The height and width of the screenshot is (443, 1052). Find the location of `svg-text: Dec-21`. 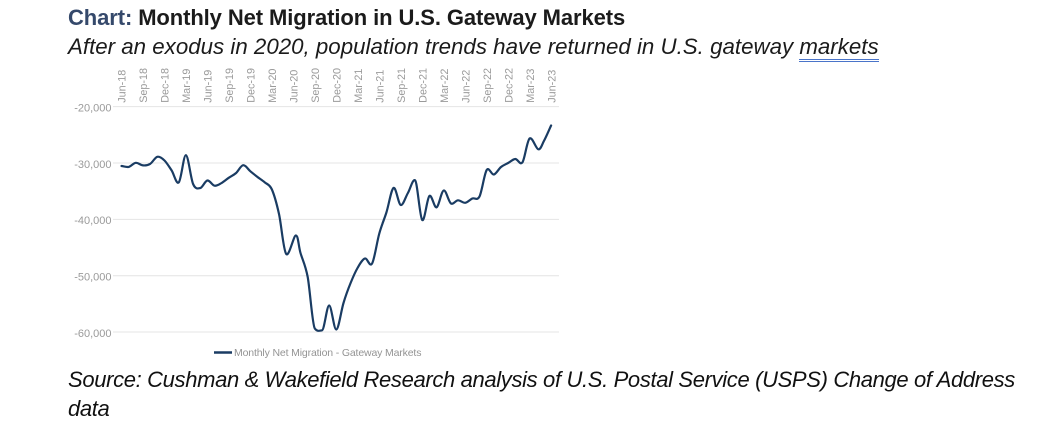

svg-text: Dec-21 is located at coordinates (423, 85).